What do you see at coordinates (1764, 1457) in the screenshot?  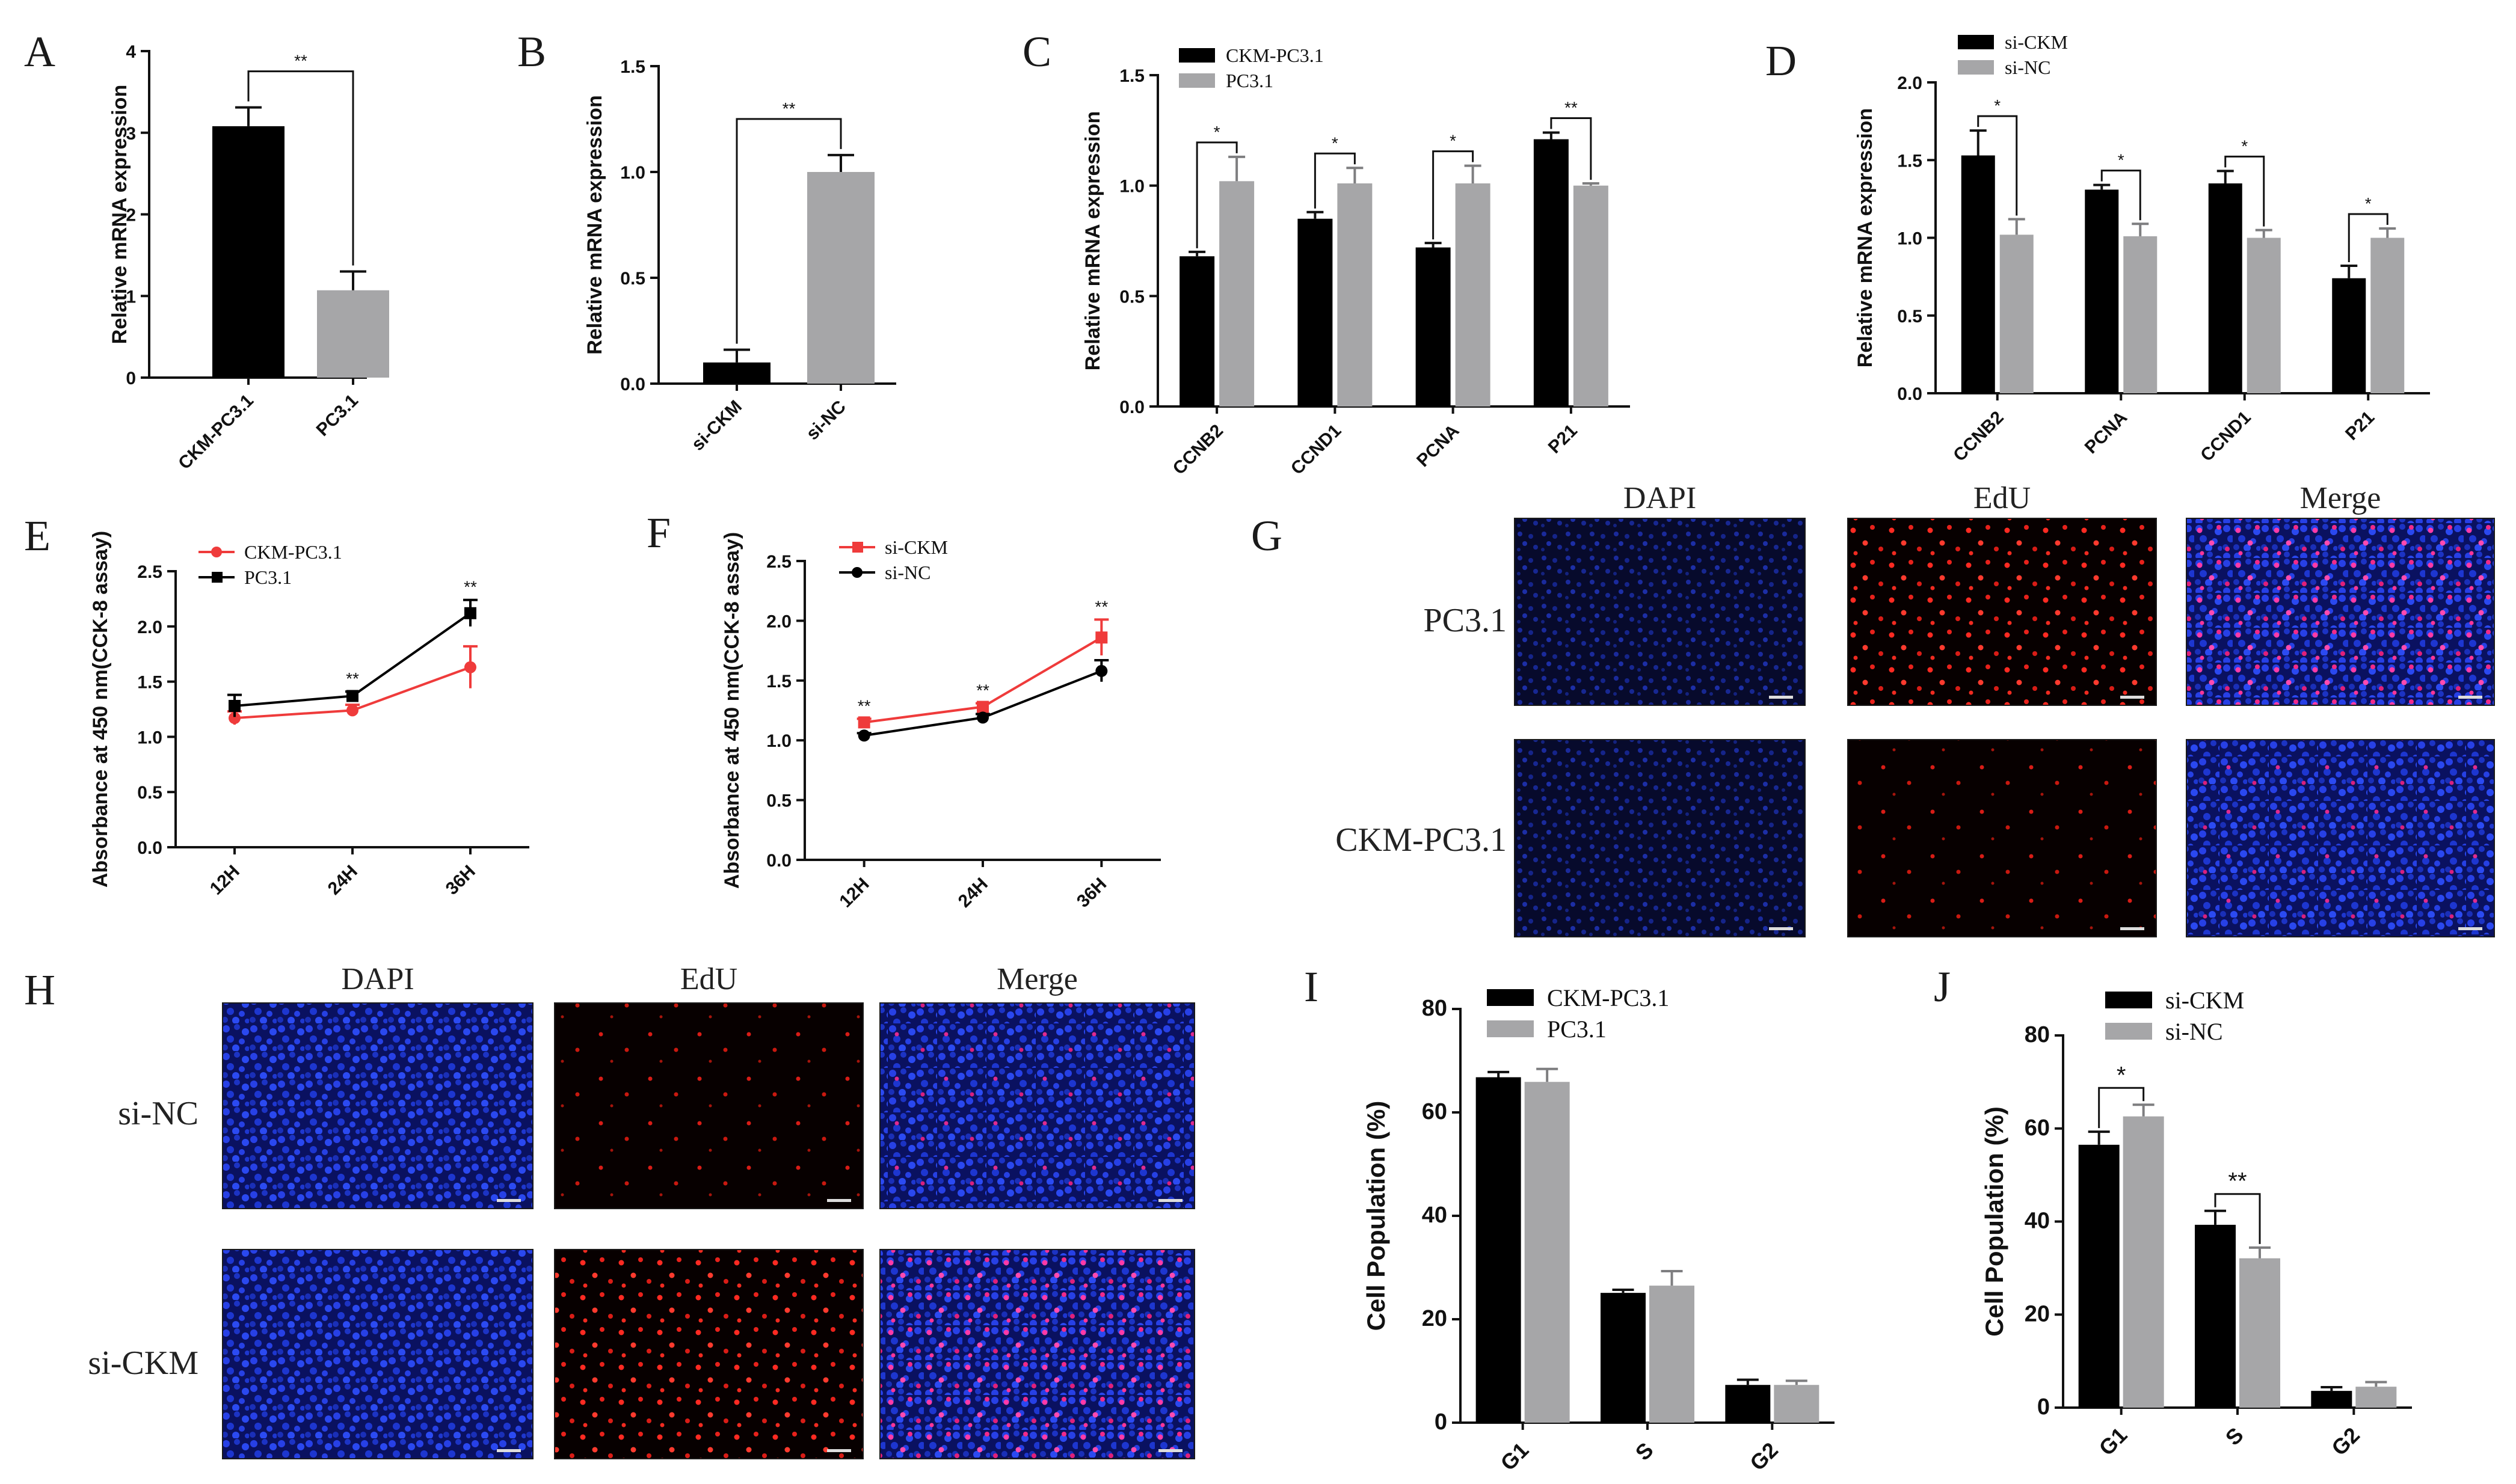 I see `x-category-label: G2` at bounding box center [1764, 1457].